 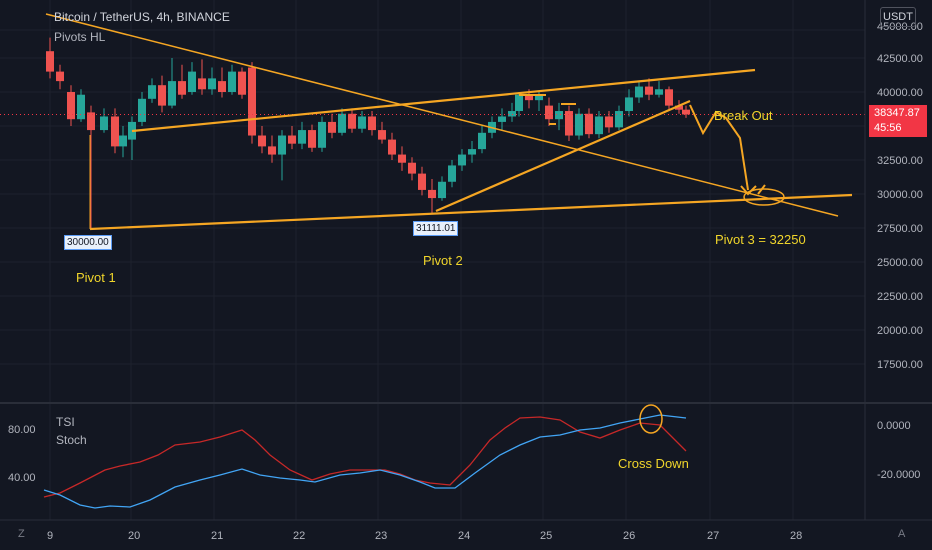 I want to click on tsi-label: TSI, so click(x=65, y=422).